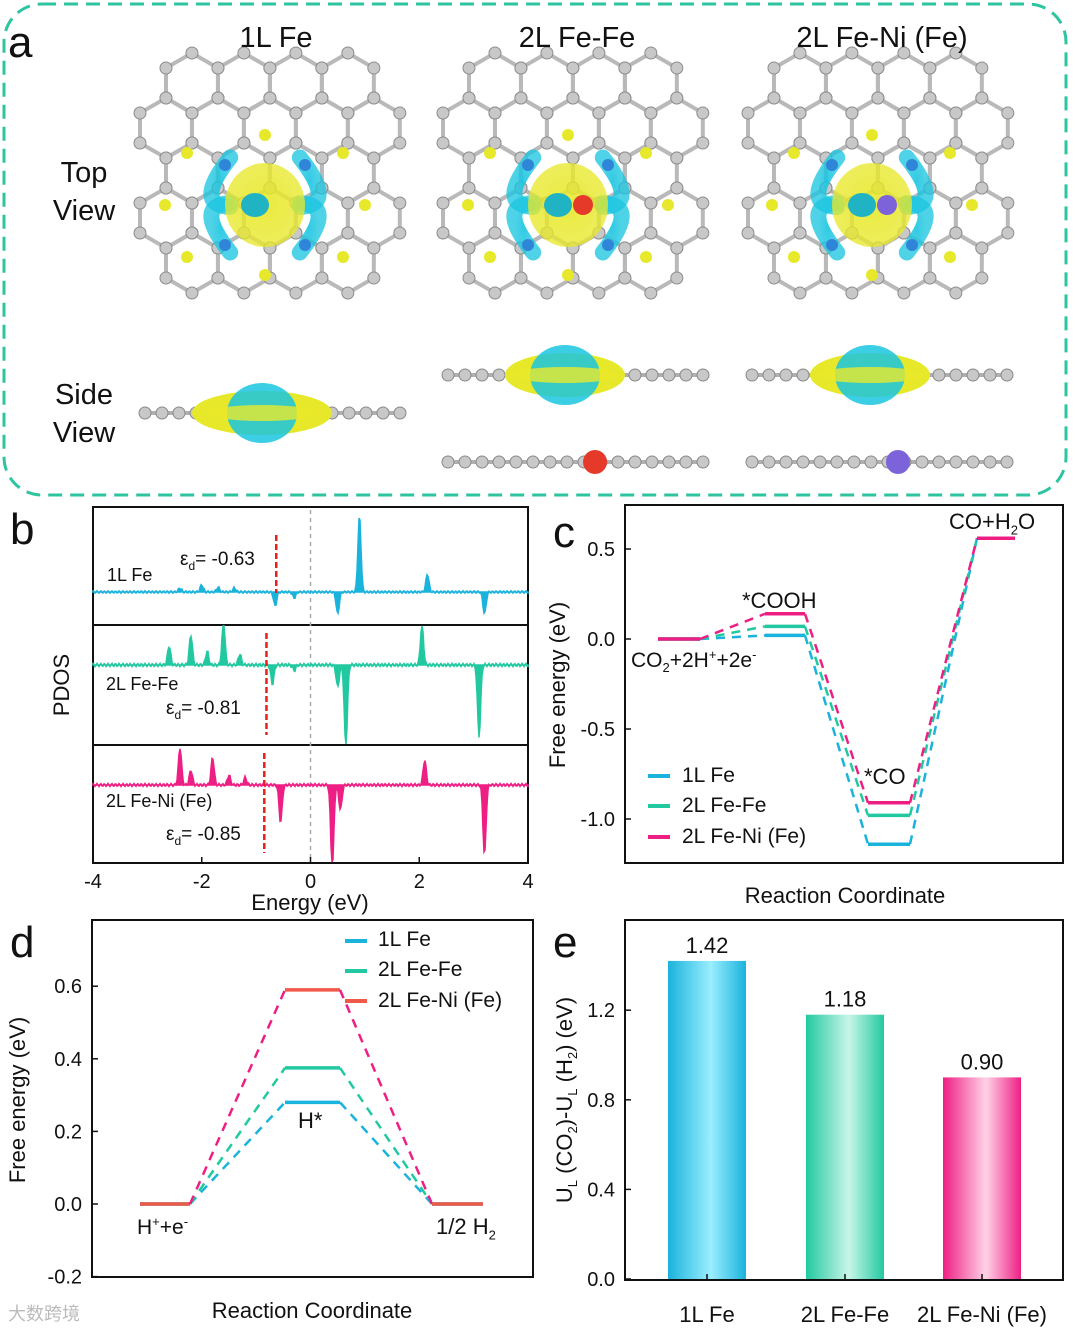  Describe the element at coordinates (601, 1280) in the screenshot. I see `e-y-tick-label: 0.0` at that location.